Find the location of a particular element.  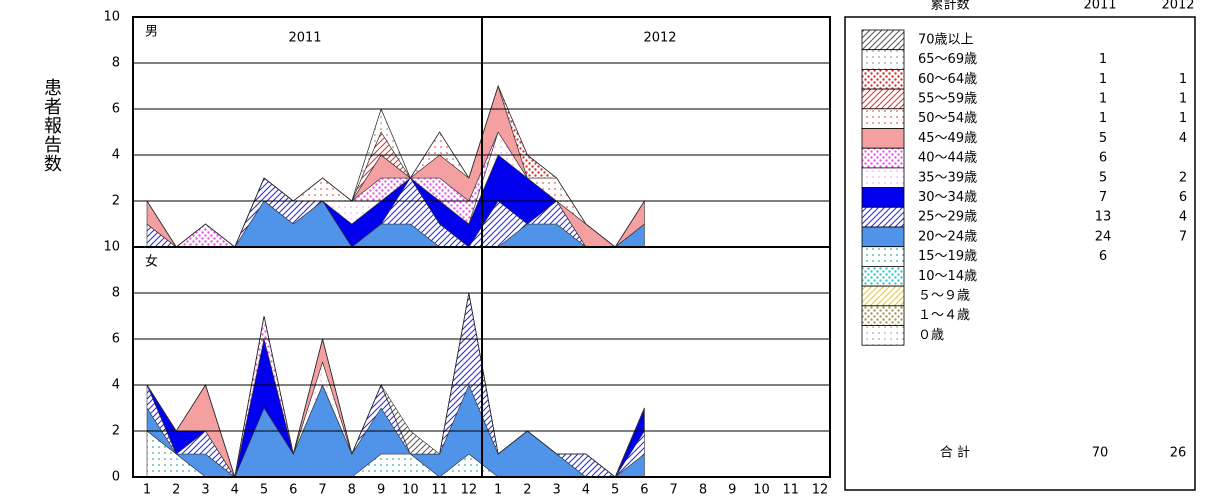

y-axis-label: 患者報告数 is located at coordinates (51, 125).